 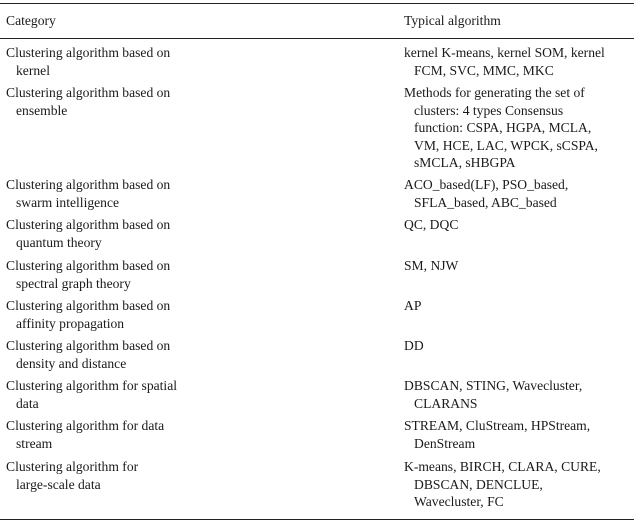 I want to click on algorithm-text: SM, NJW, so click(x=431, y=265).